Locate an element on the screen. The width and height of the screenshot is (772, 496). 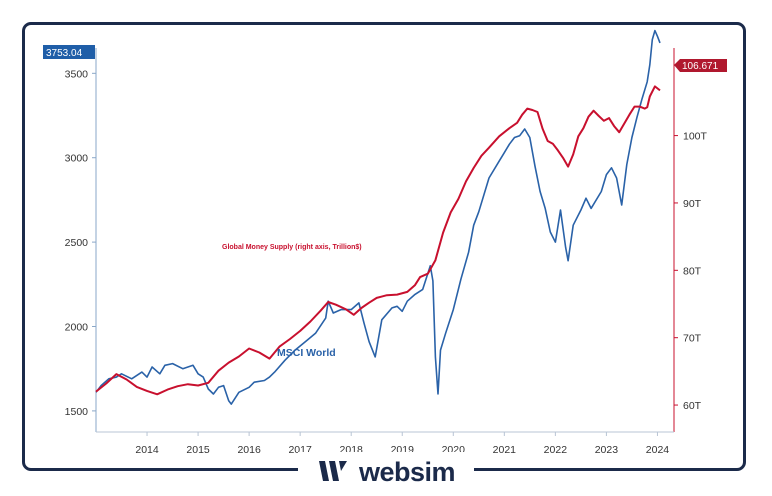
x-tick-label: 2024 is located at coordinates (658, 450).